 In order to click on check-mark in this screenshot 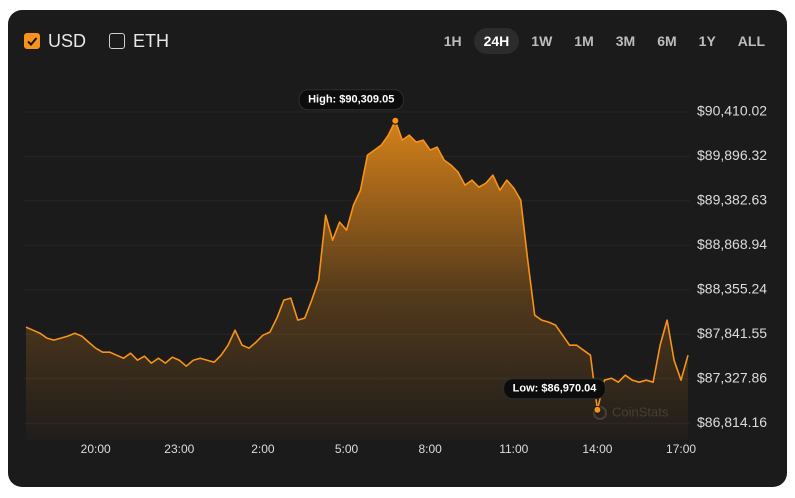, I will do `click(32, 41)`.